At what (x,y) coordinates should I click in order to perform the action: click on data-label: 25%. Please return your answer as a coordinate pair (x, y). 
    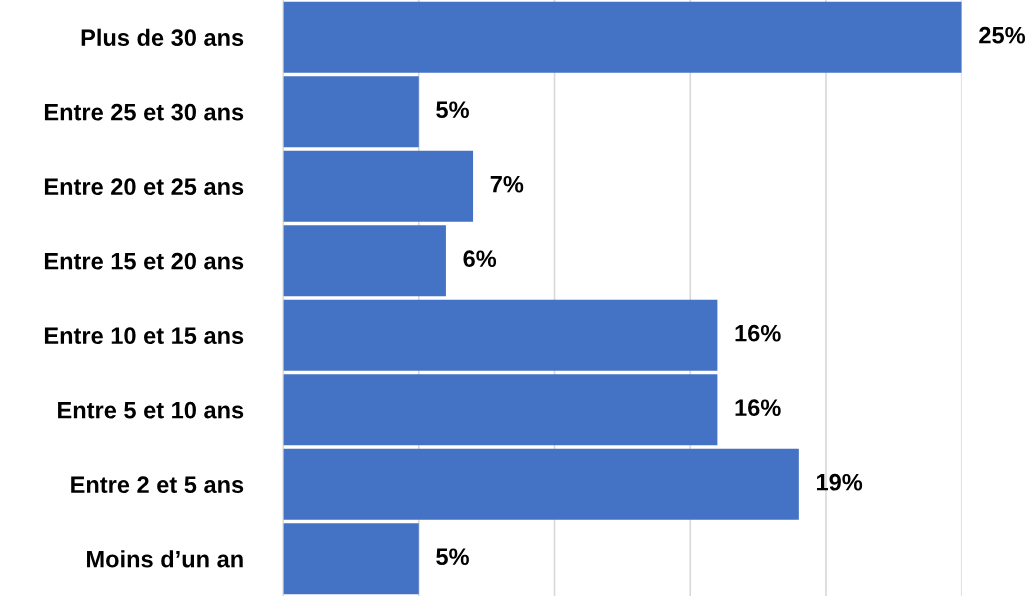
    Looking at the image, I should click on (1002, 35).